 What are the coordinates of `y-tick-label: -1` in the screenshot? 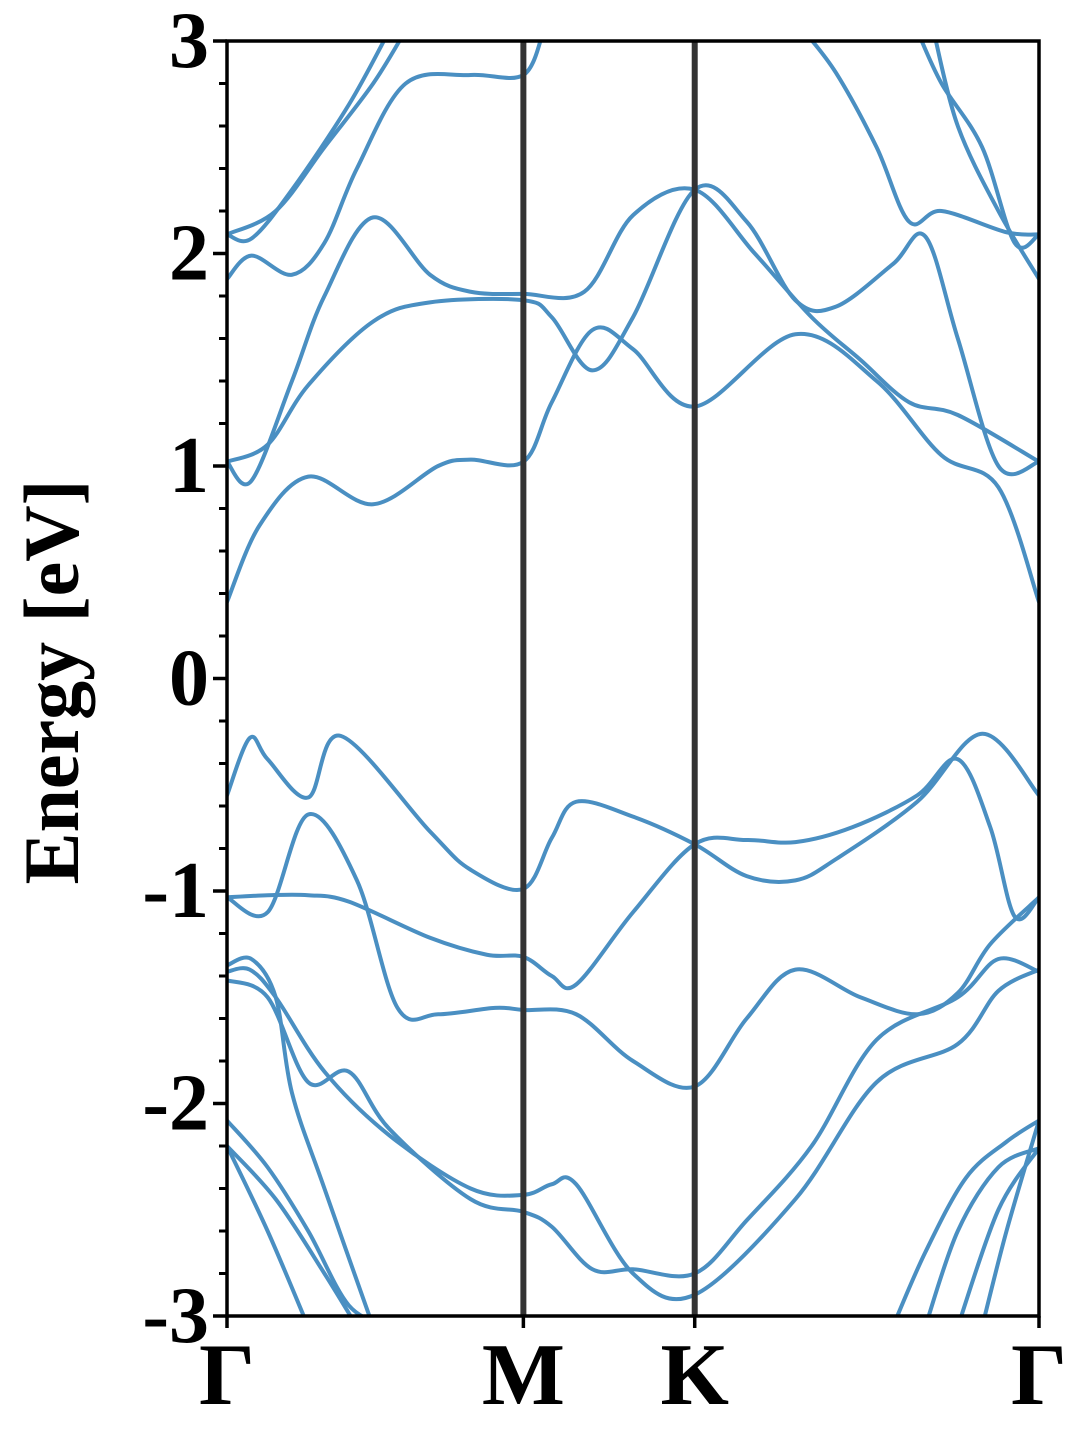 It's located at (175, 891).